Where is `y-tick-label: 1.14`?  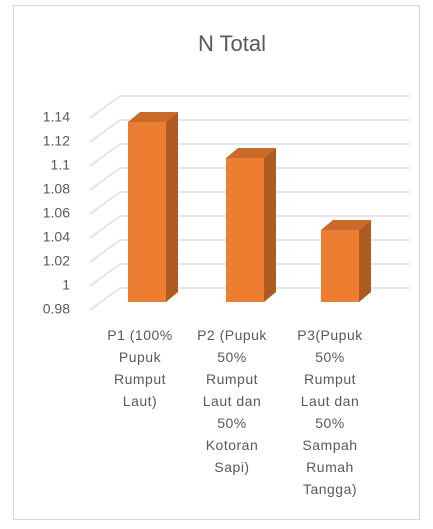 y-tick-label: 1.14 is located at coordinates (56, 117).